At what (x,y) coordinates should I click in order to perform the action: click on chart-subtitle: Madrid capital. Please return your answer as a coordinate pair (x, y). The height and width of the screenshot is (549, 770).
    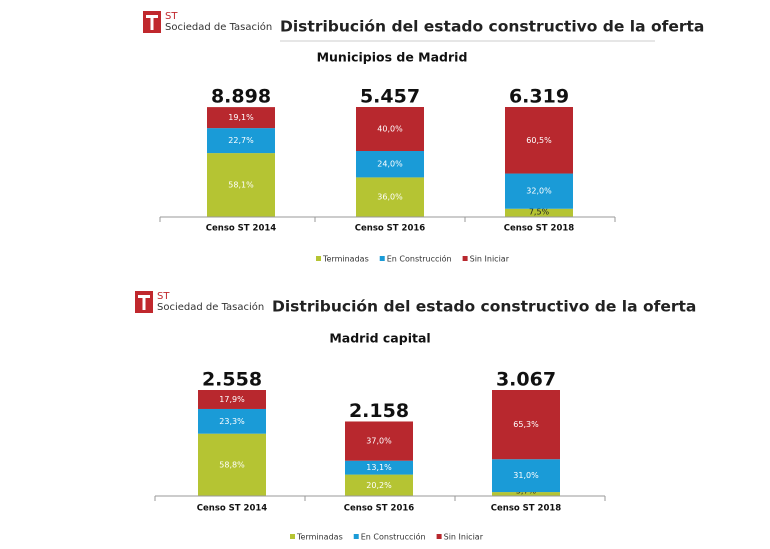
    Looking at the image, I should click on (379, 338).